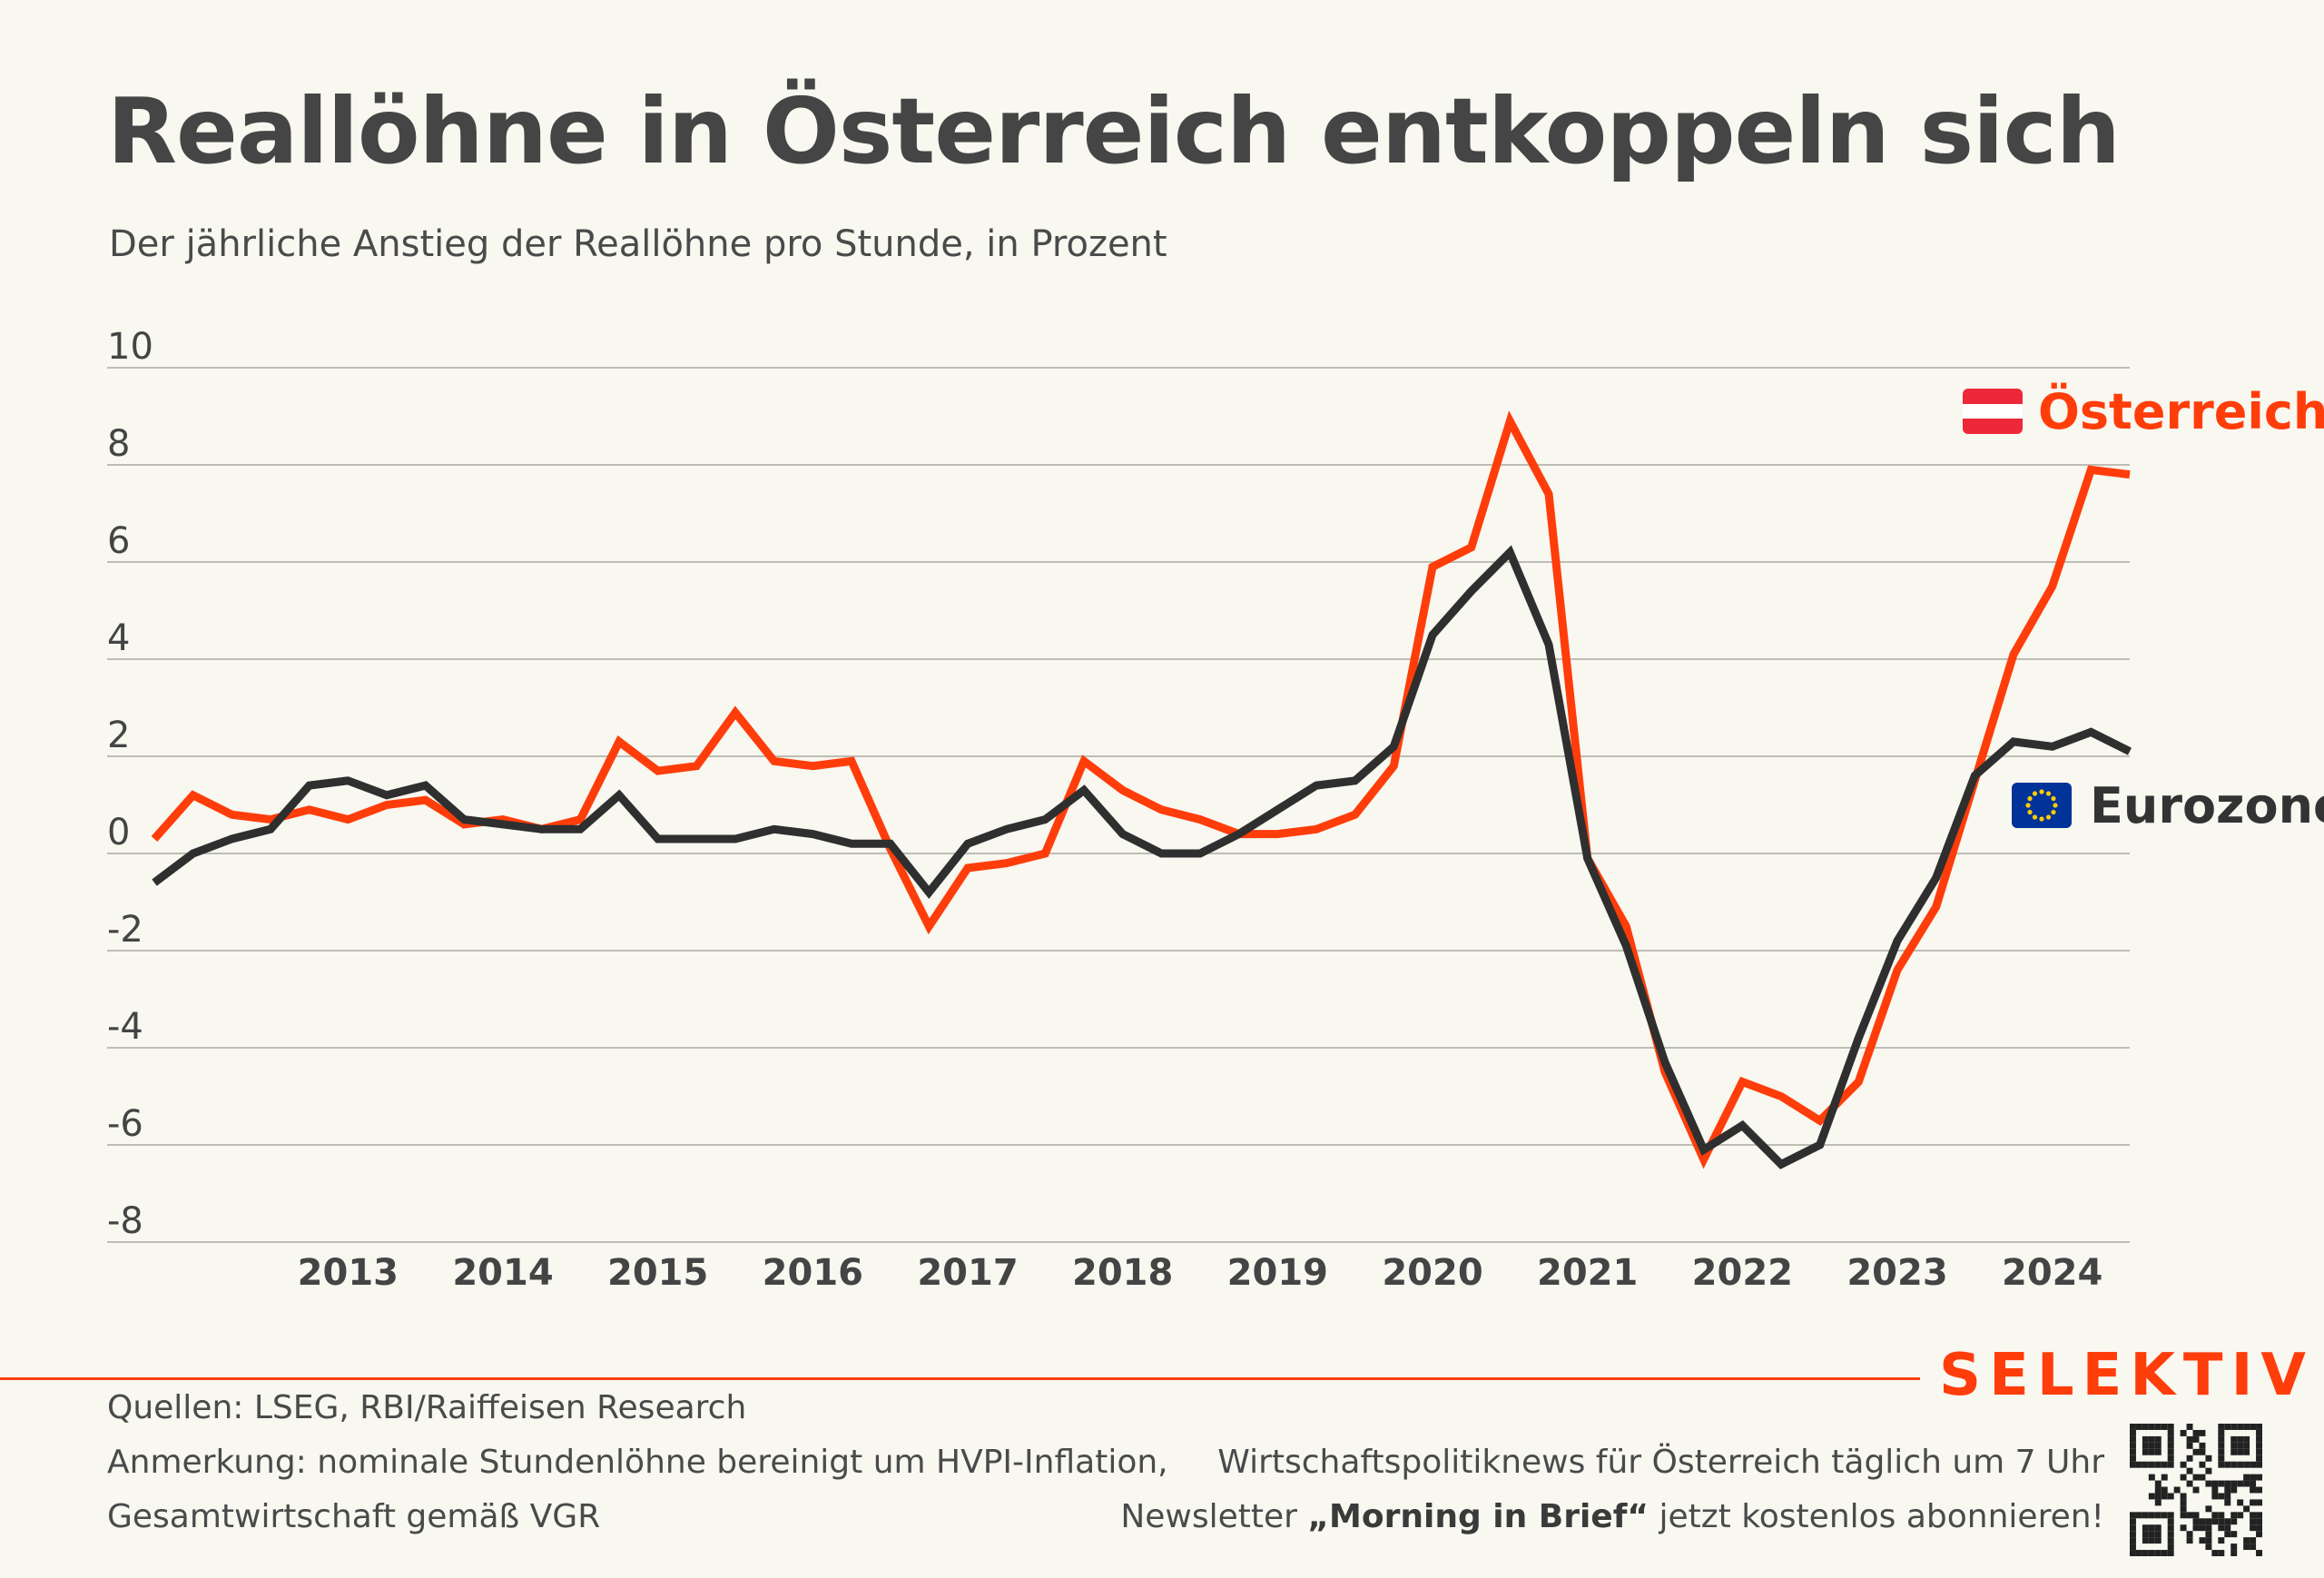 The width and height of the screenshot is (2324, 1578). I want to click on x-tick-label: 2018, so click(1122, 1273).